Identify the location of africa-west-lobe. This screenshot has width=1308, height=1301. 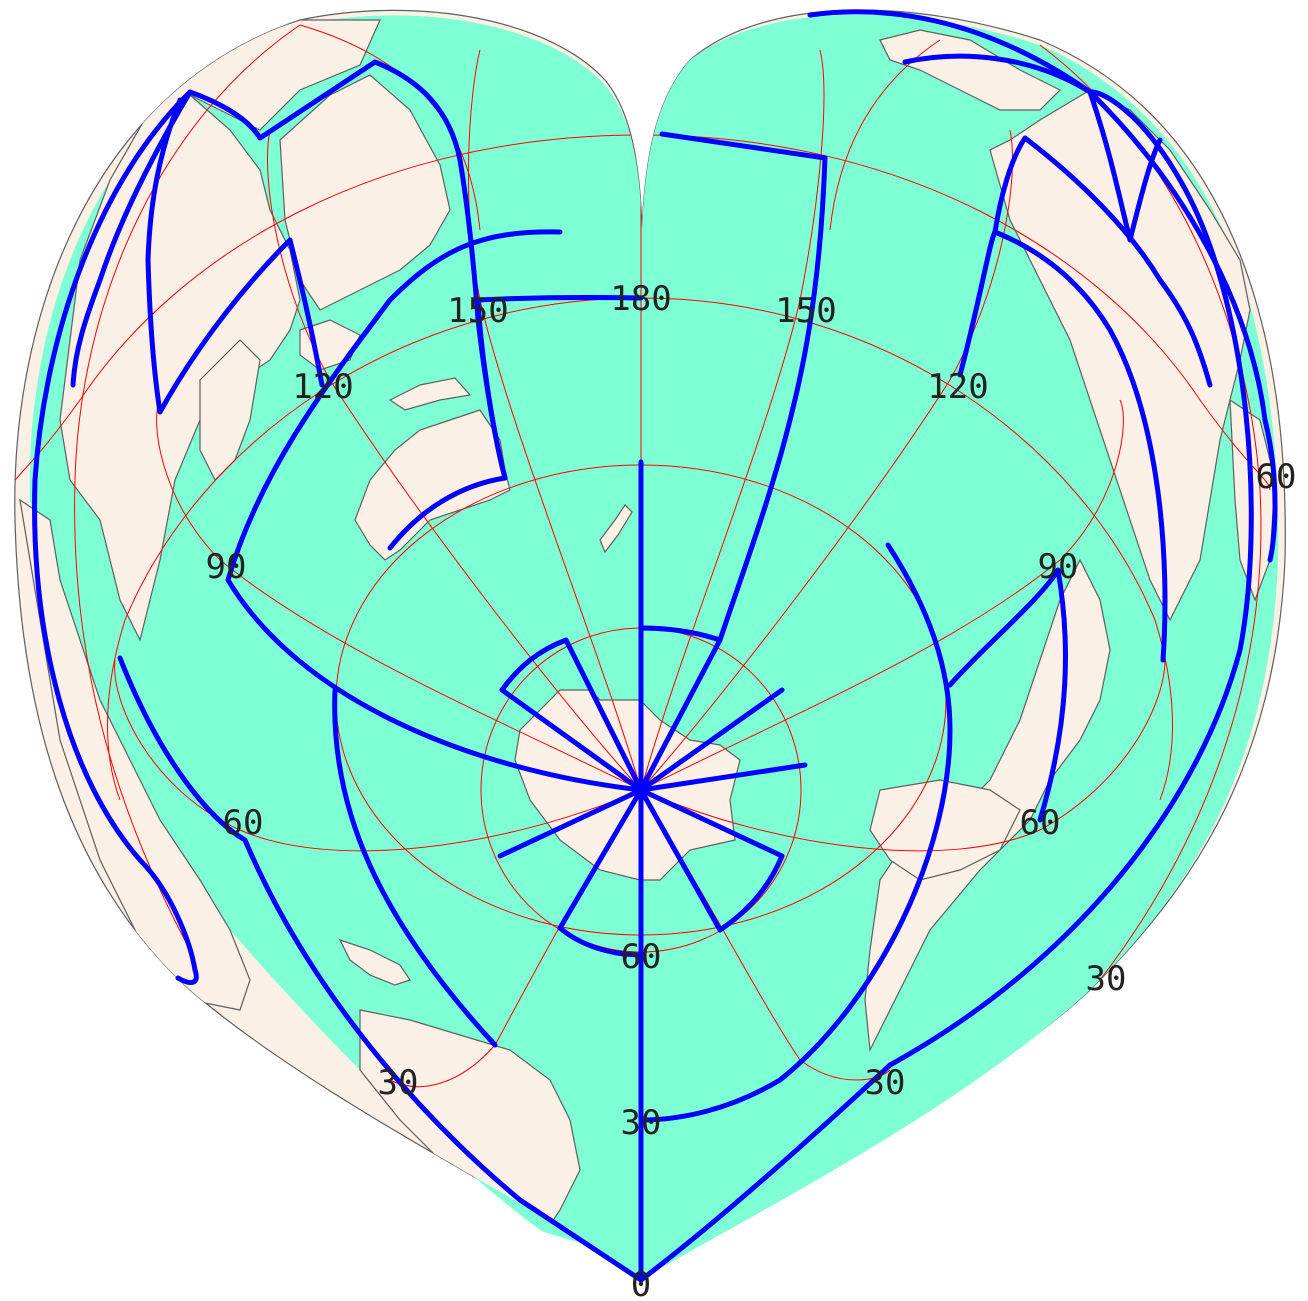
(135, 754).